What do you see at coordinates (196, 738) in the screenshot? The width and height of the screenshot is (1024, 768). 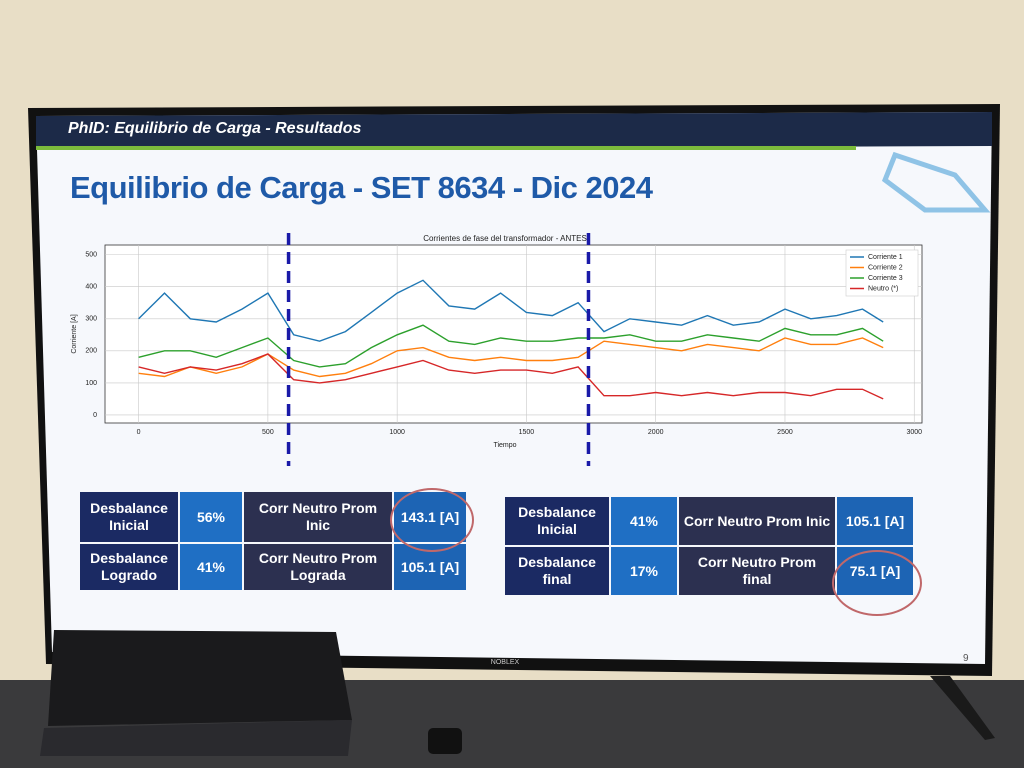 I see `laptop-base` at bounding box center [196, 738].